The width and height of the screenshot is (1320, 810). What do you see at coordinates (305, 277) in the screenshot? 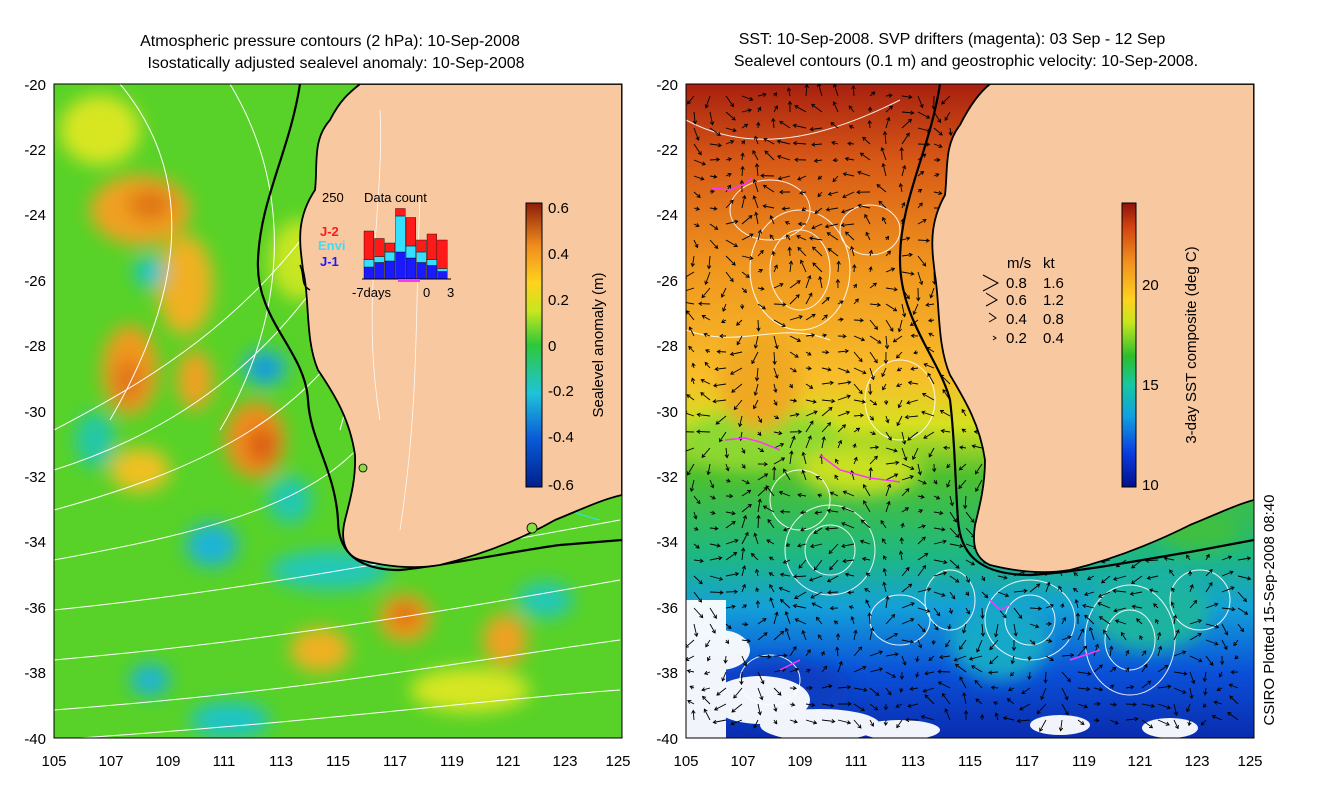
I see `left-shark-bay` at bounding box center [305, 277].